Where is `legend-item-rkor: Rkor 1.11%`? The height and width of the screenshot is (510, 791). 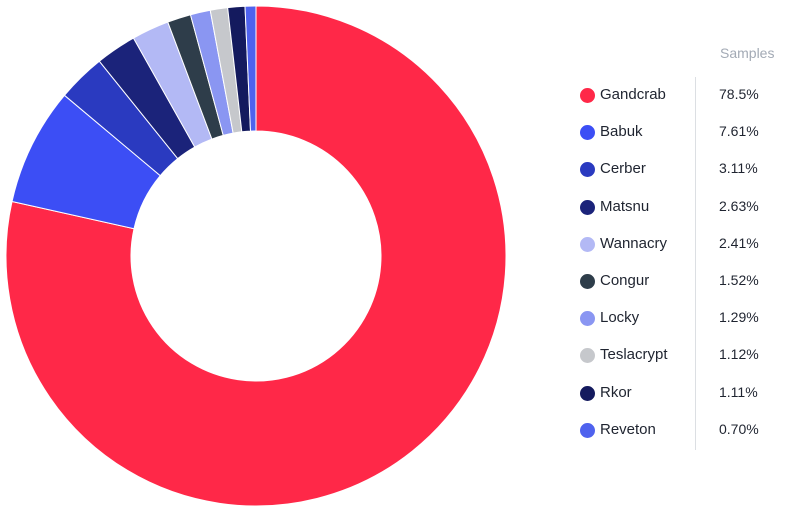
legend-item-rkor: Rkor 1.11% is located at coordinates (683, 393).